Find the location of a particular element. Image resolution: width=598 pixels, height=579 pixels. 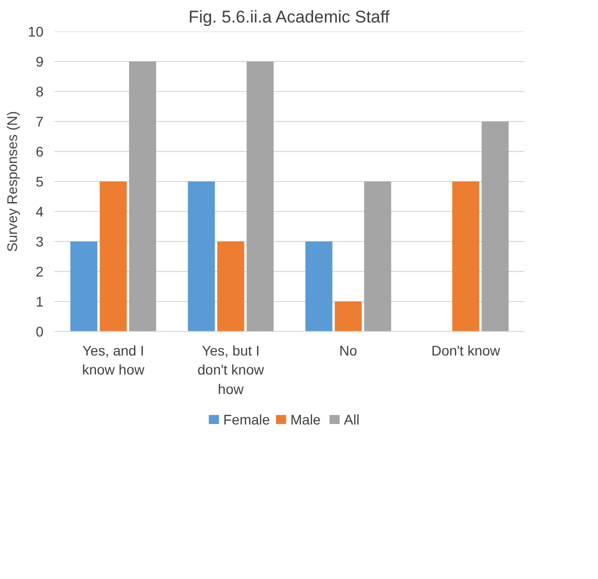

y-tick-label: 3 is located at coordinates (40, 242).